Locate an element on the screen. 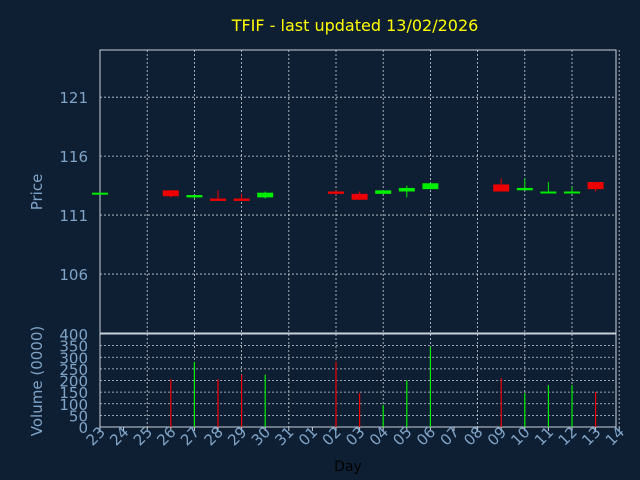 The image size is (640, 480). volume-tick-label: 350 is located at coordinates (73, 347).